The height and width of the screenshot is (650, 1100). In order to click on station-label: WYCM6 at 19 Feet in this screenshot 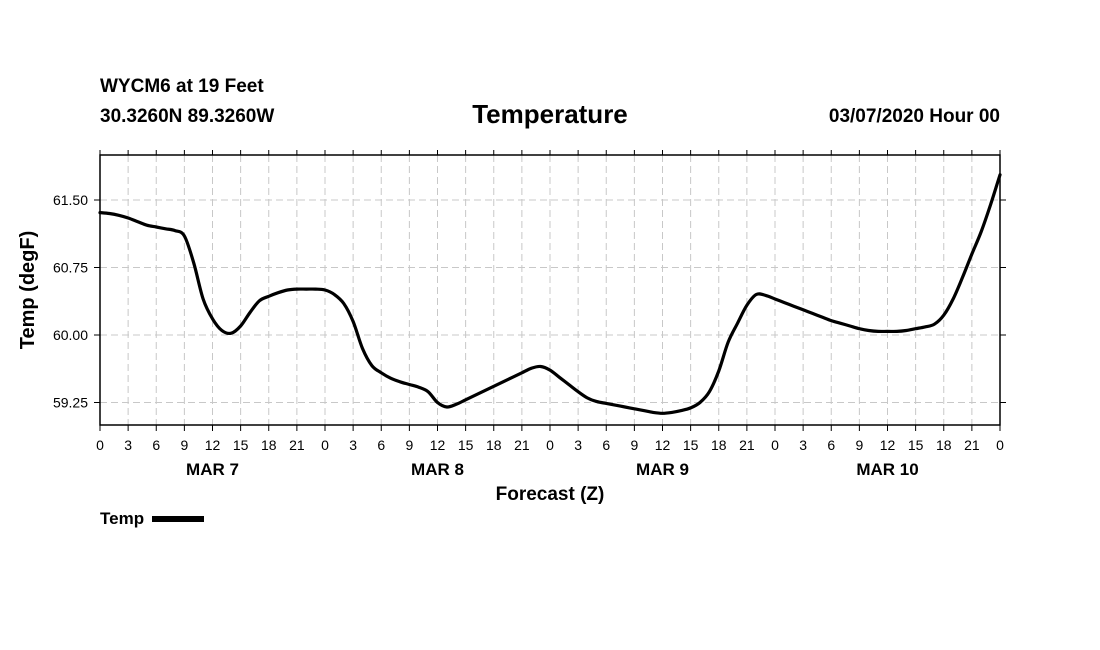, I will do `click(182, 86)`.